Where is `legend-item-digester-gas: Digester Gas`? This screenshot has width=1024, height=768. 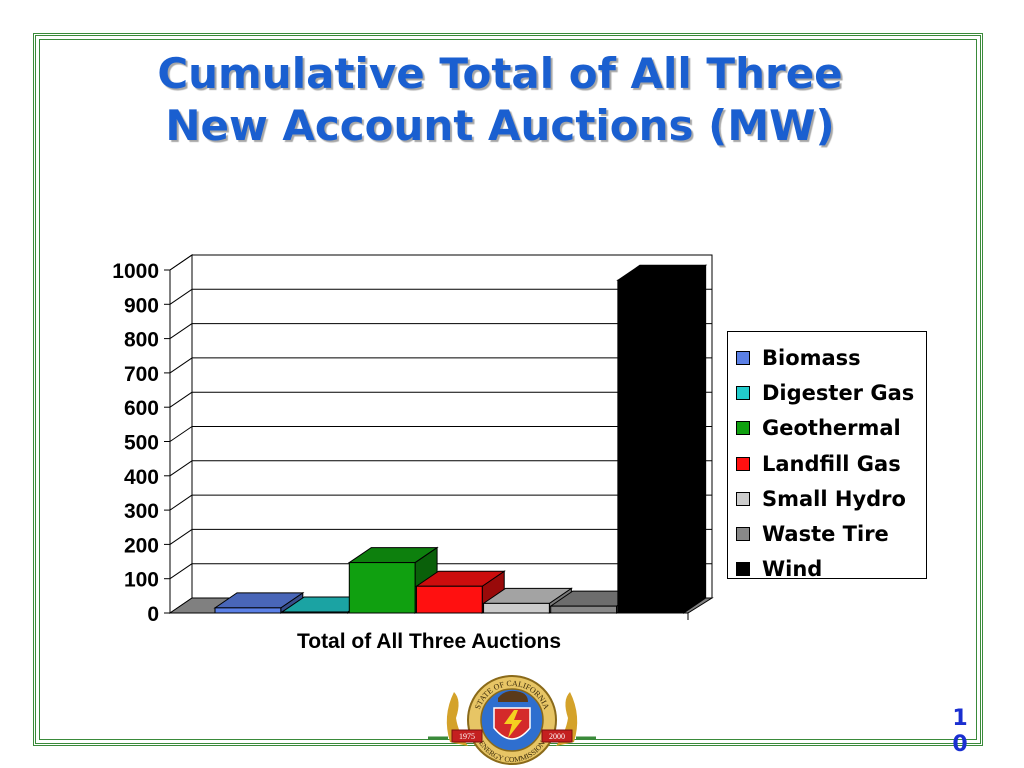
legend-item-digester-gas: Digester Gas is located at coordinates (831, 392).